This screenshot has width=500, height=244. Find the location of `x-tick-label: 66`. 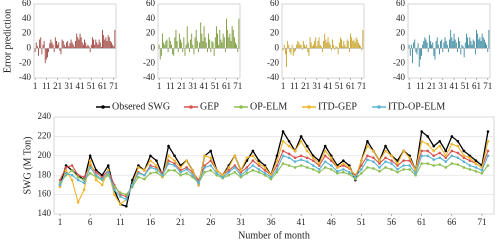

x-tick-label: 66 is located at coordinates (452, 222).